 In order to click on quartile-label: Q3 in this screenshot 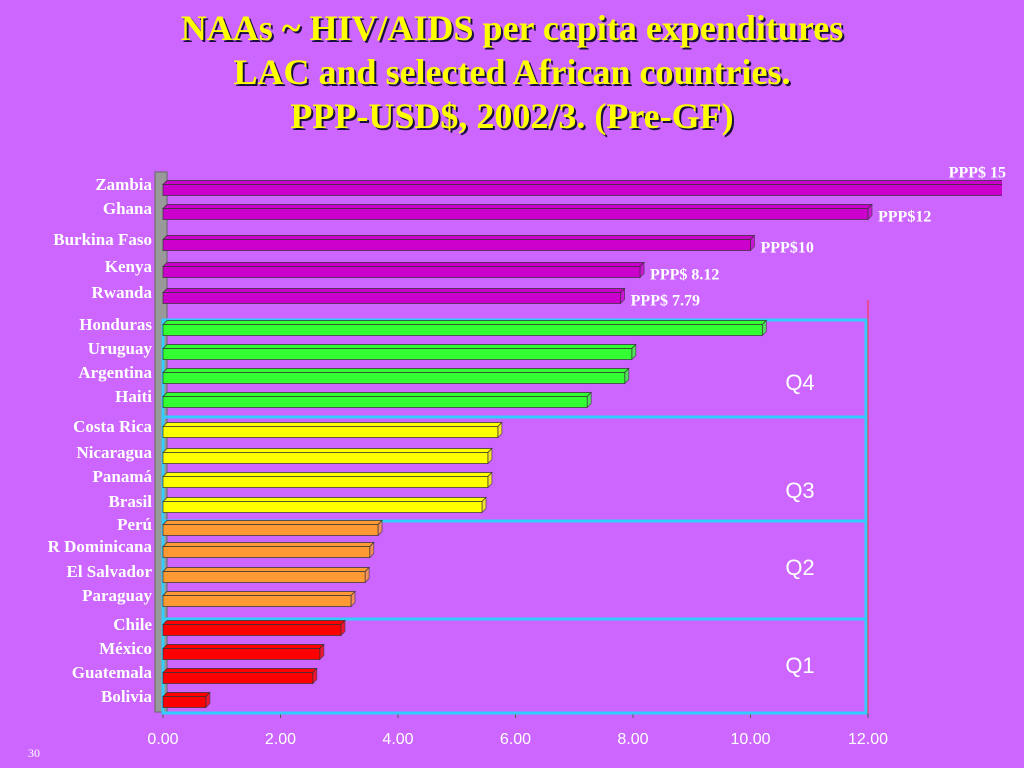, I will do `click(799, 490)`.